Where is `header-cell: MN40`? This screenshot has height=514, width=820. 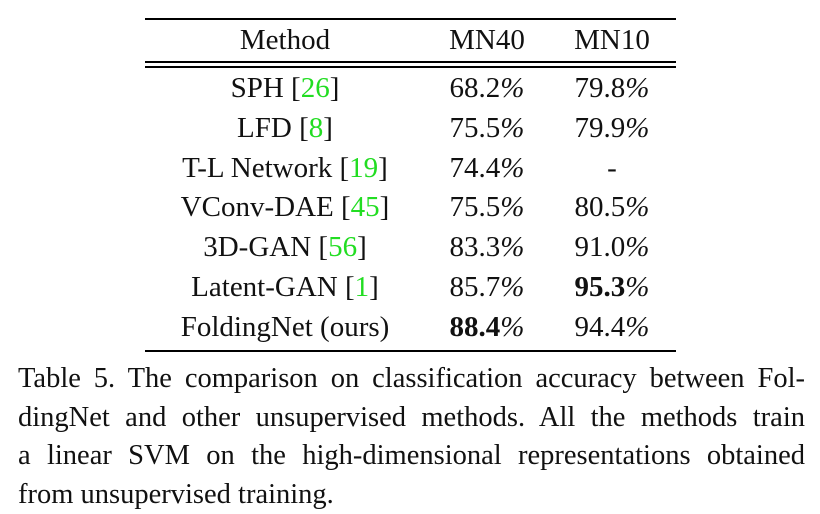 header-cell: MN40 is located at coordinates (487, 40).